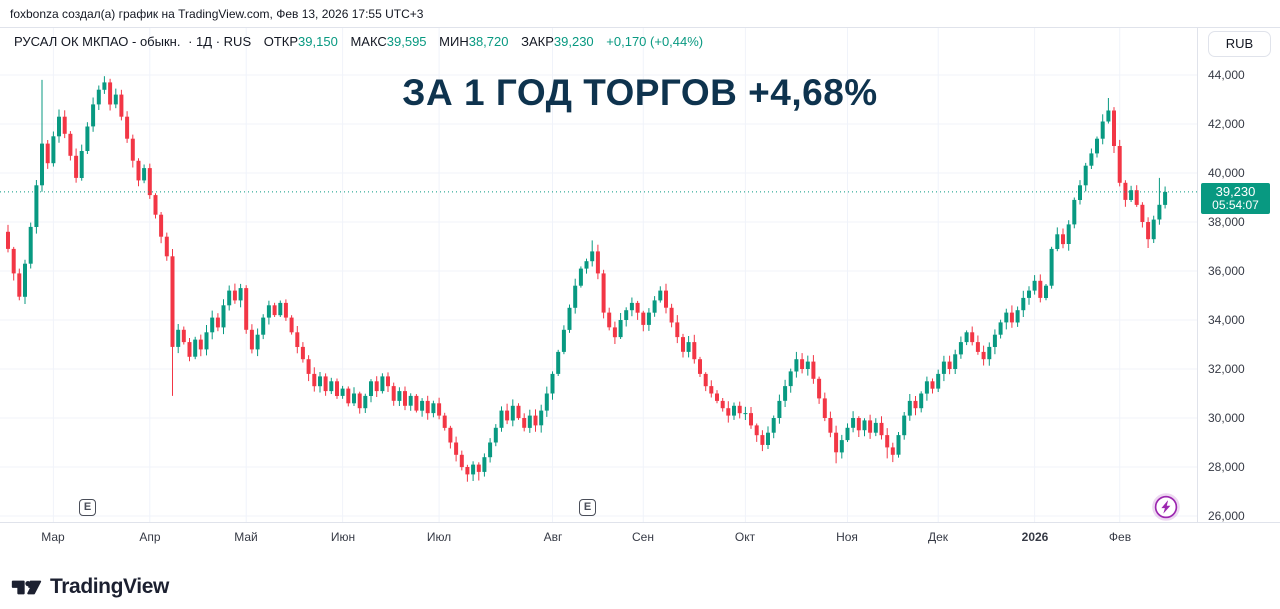  I want to click on time-axis-label: Авг, so click(553, 537).